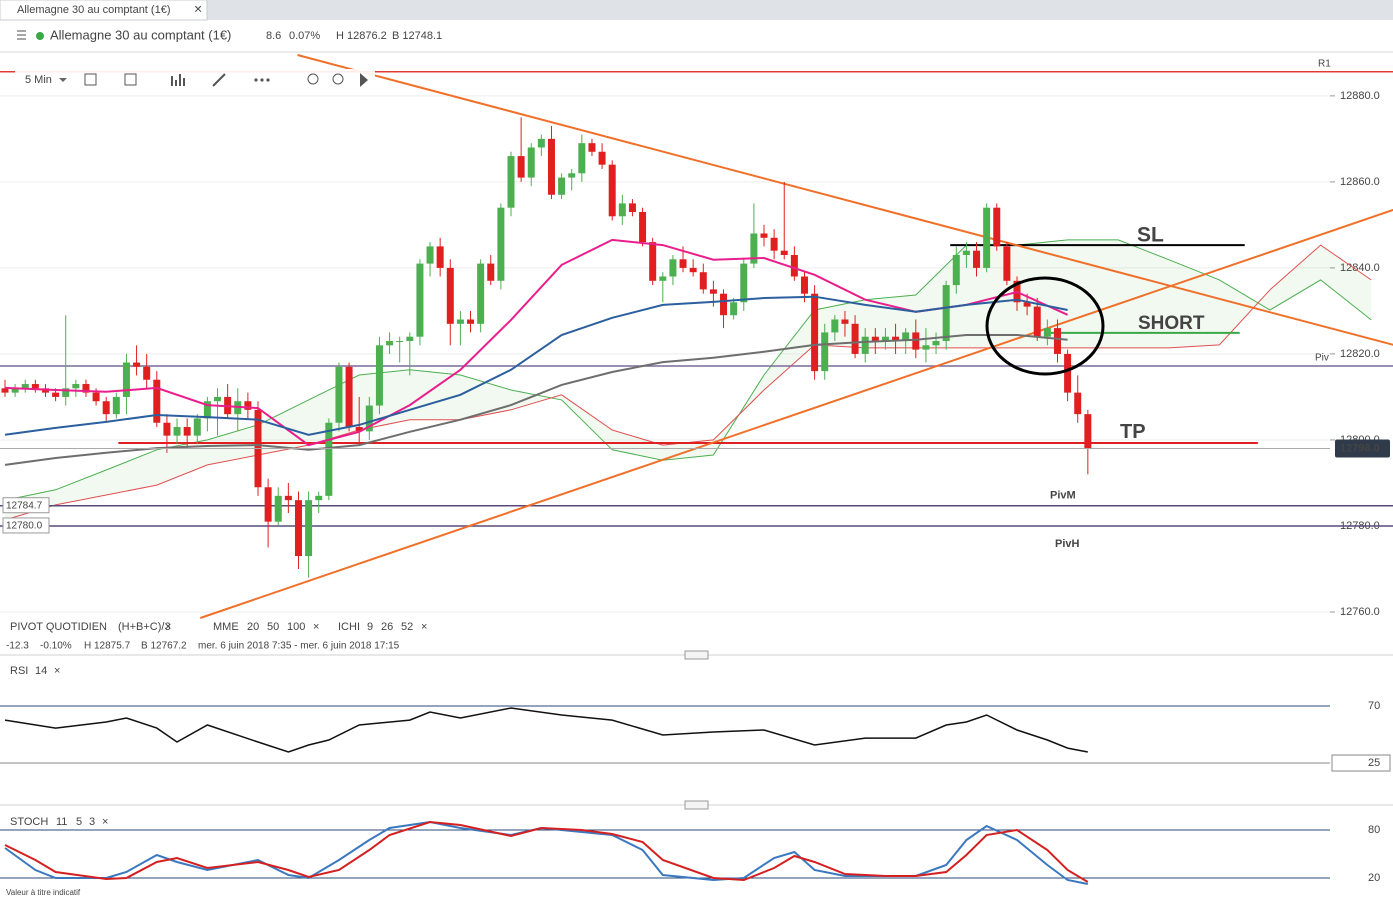 This screenshot has width=1393, height=900. What do you see at coordinates (1374, 706) in the screenshot?
I see `y-tick-label: 70` at bounding box center [1374, 706].